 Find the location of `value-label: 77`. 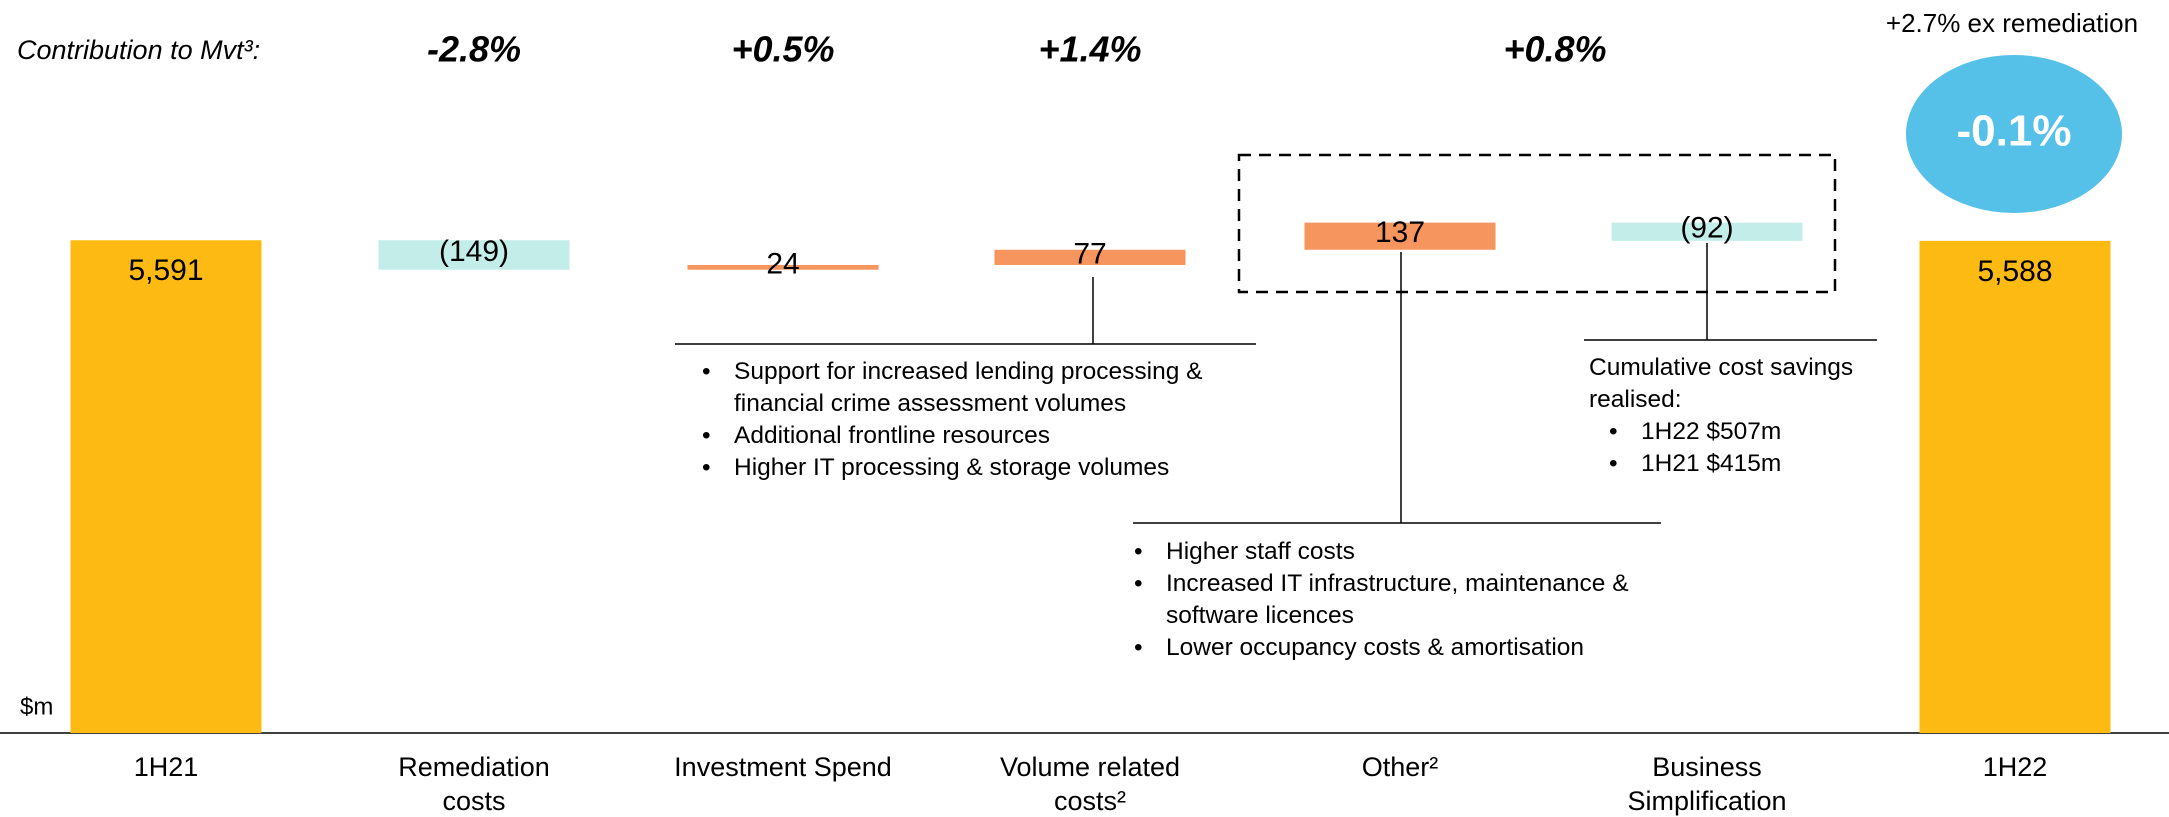

value-label: 77 is located at coordinates (1089, 253).